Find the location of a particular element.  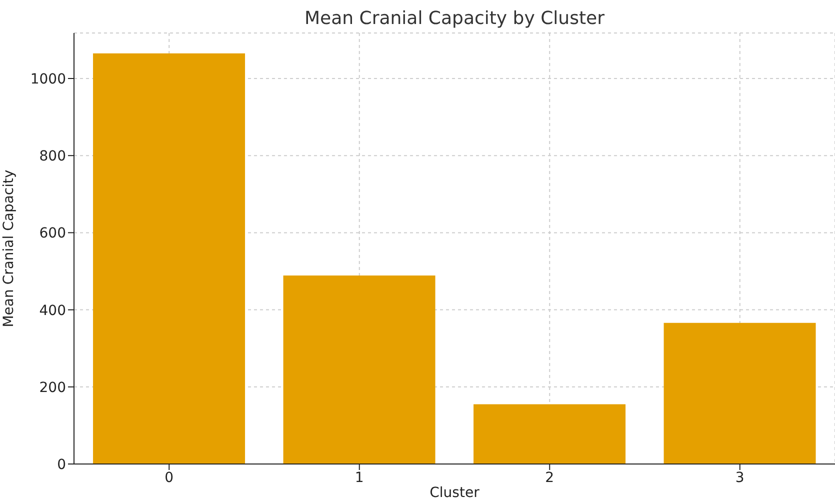

y-tick-label: 200 is located at coordinates (52, 388).